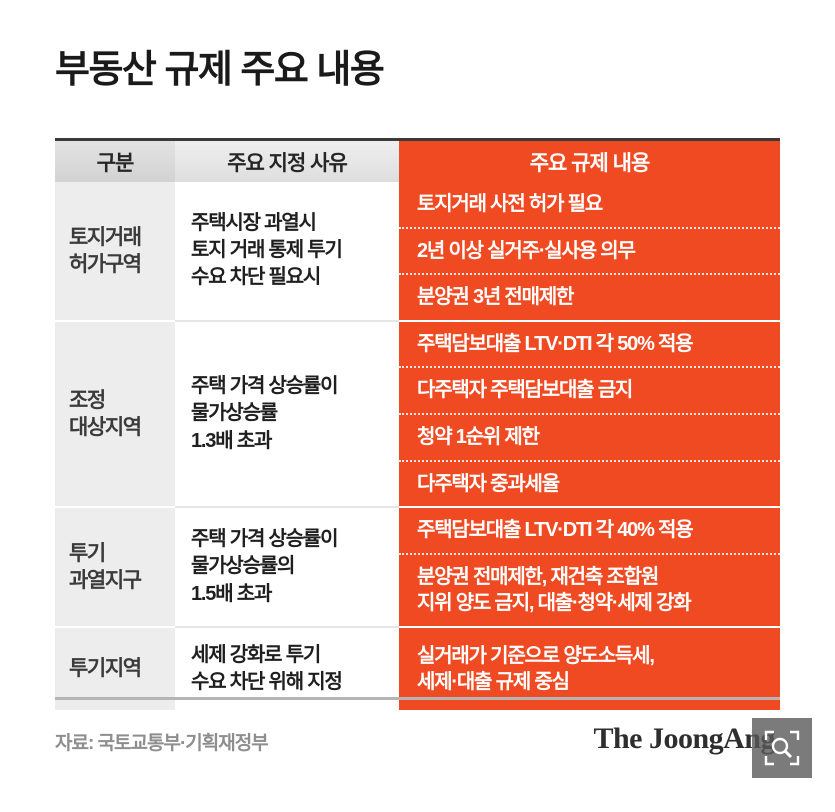 This screenshot has width=835, height=812. Describe the element at coordinates (478, 436) in the screenshot. I see `rule-line: 청약 1순위 제한` at that location.